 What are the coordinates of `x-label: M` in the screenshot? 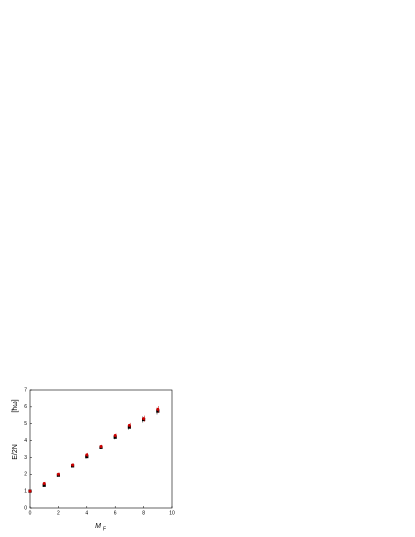 It's located at (98, 526).